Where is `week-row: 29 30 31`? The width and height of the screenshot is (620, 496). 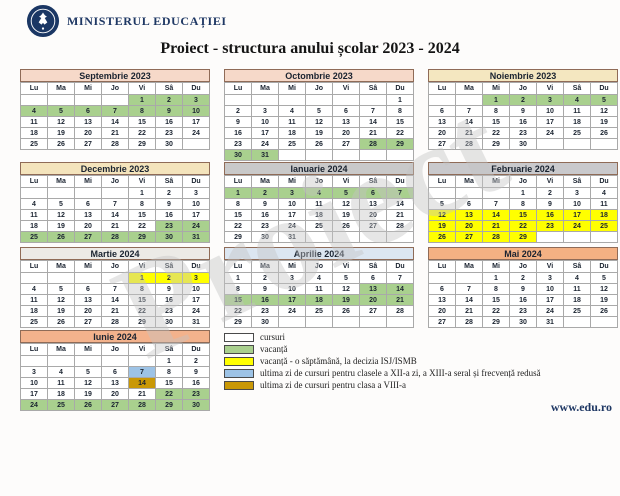
week-row: 29 30 31 is located at coordinates (319, 237).